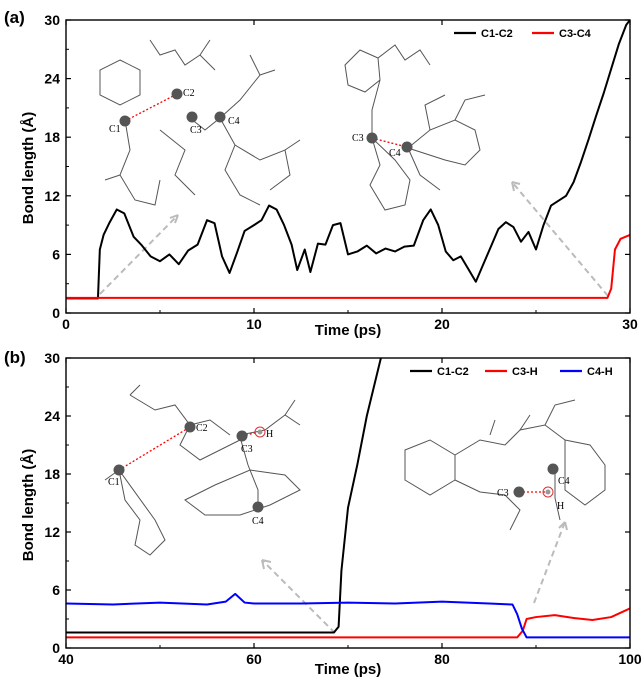 Image resolution: width=644 pixels, height=678 pixels. Describe the element at coordinates (525, 372) in the screenshot. I see `legend-label-c3-h-b: C3-H` at that location.